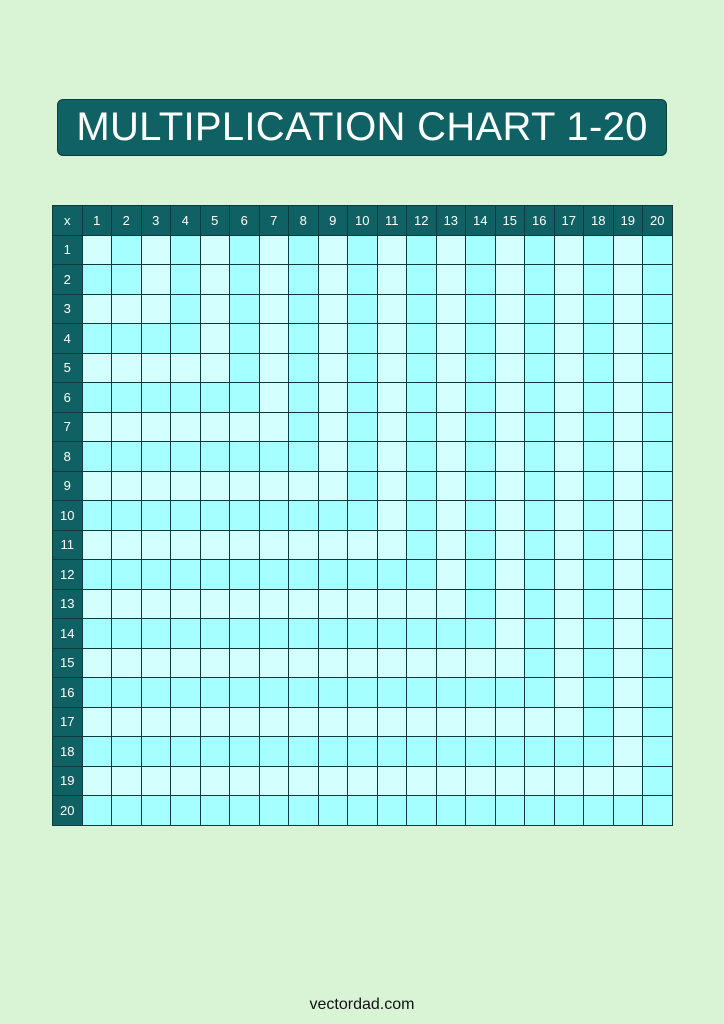 This screenshot has height=1024, width=724. Describe the element at coordinates (362, 456) in the screenshot. I see `grid-row: 8` at that location.